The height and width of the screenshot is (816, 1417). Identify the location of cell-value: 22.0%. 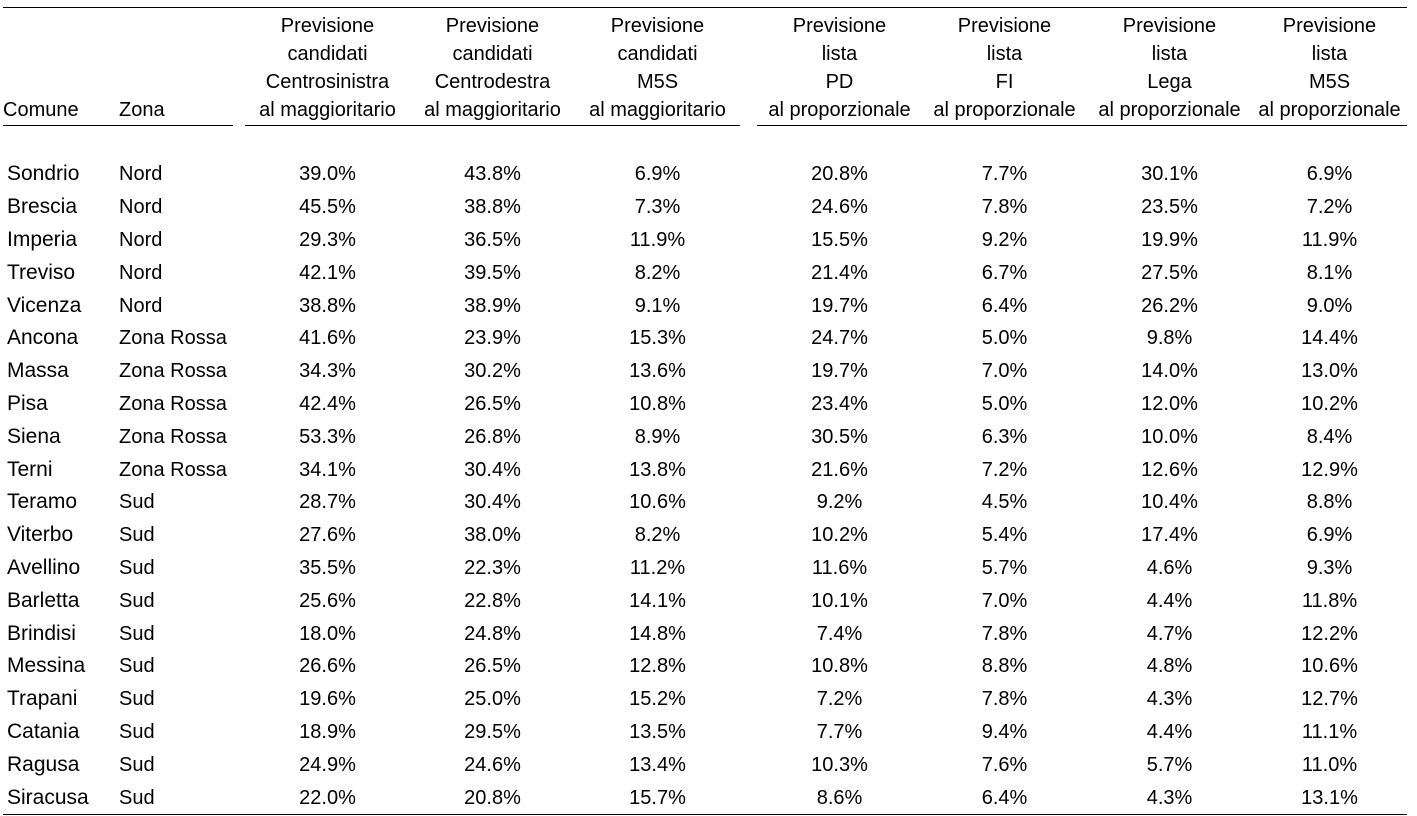
(327, 798).